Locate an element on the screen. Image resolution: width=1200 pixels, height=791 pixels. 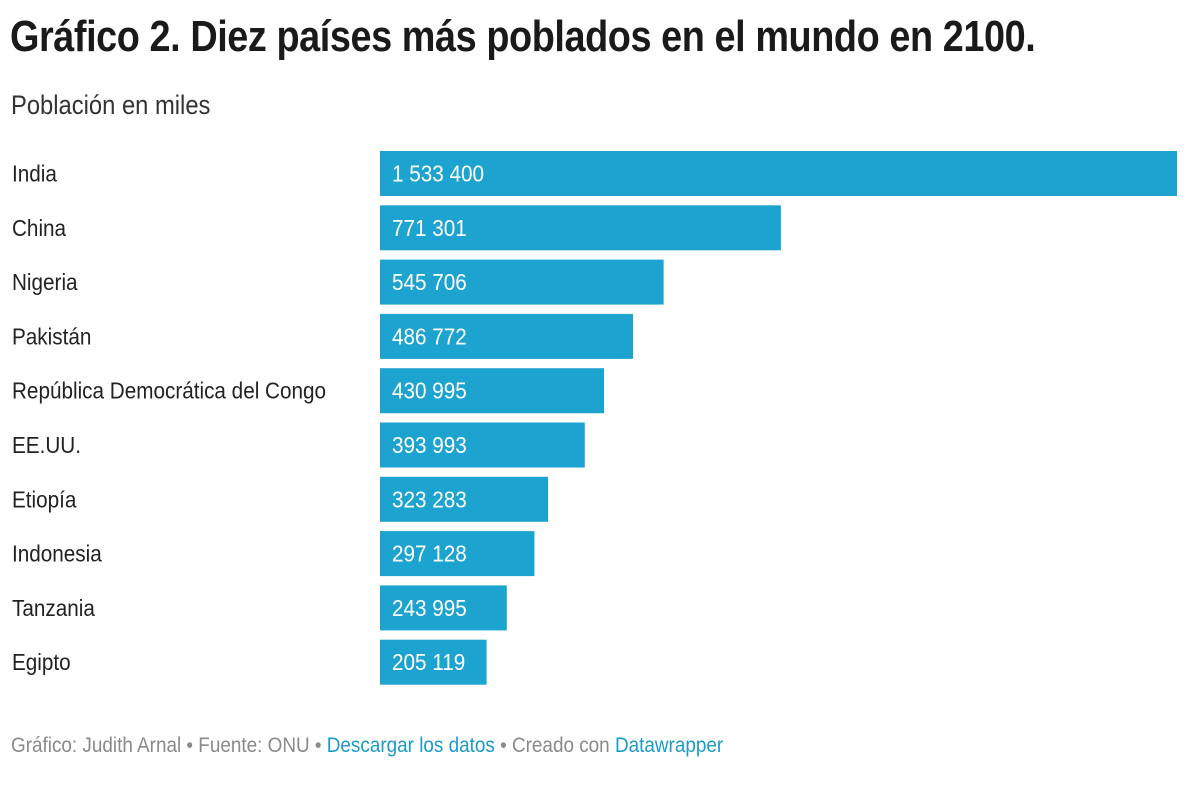
category-label-ee-uu: EE.UU. is located at coordinates (46, 445).